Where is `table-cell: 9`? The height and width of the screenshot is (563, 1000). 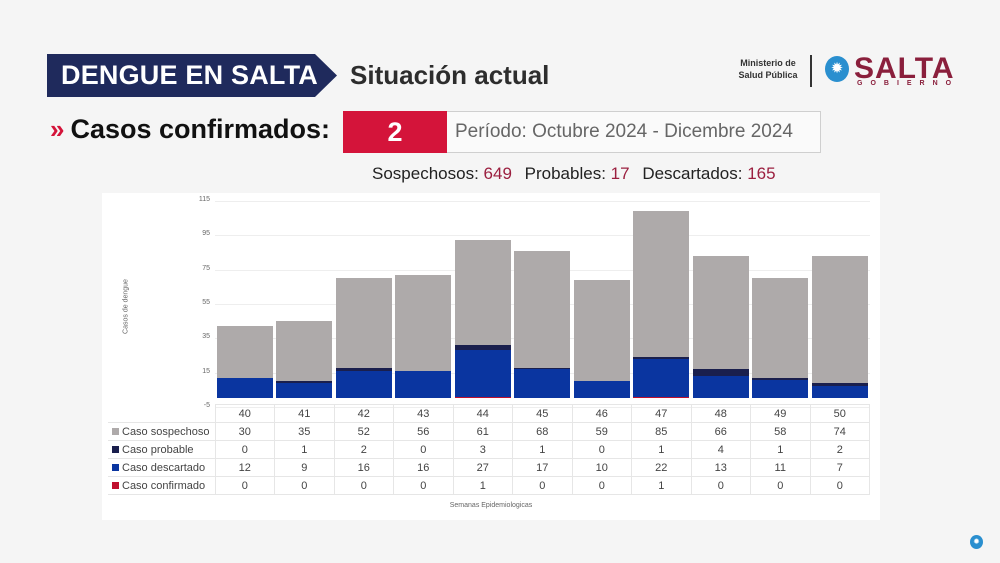
table-cell: 9 is located at coordinates (304, 467).